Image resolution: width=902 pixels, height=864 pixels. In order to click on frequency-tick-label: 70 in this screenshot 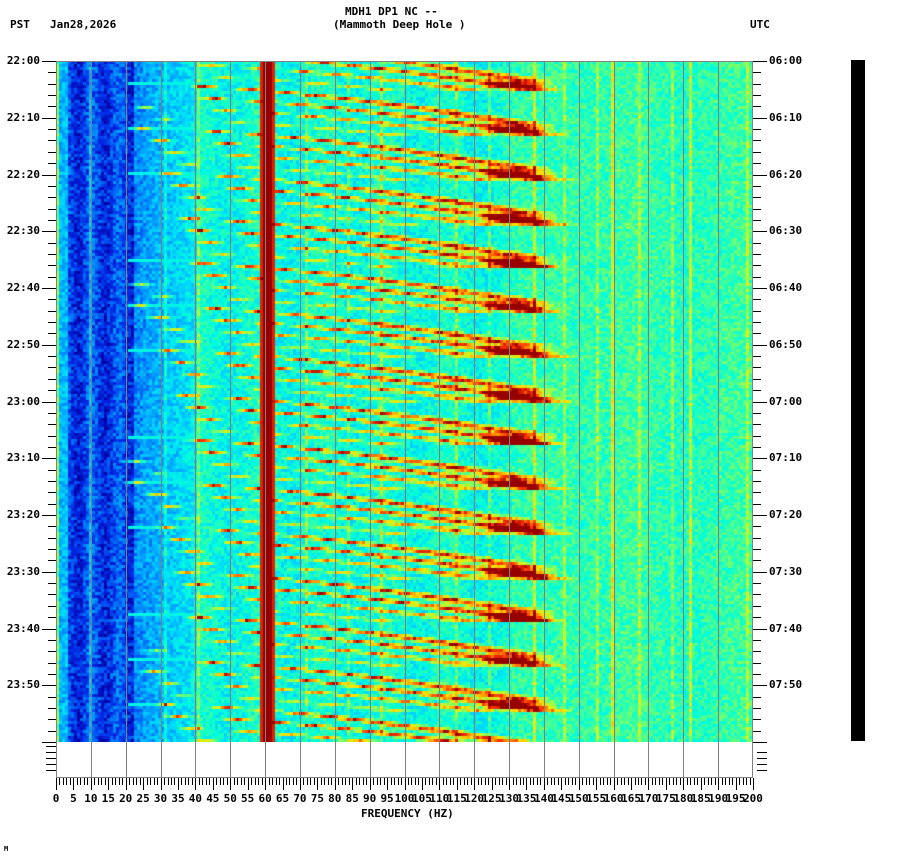, I will do `click(300, 798)`.